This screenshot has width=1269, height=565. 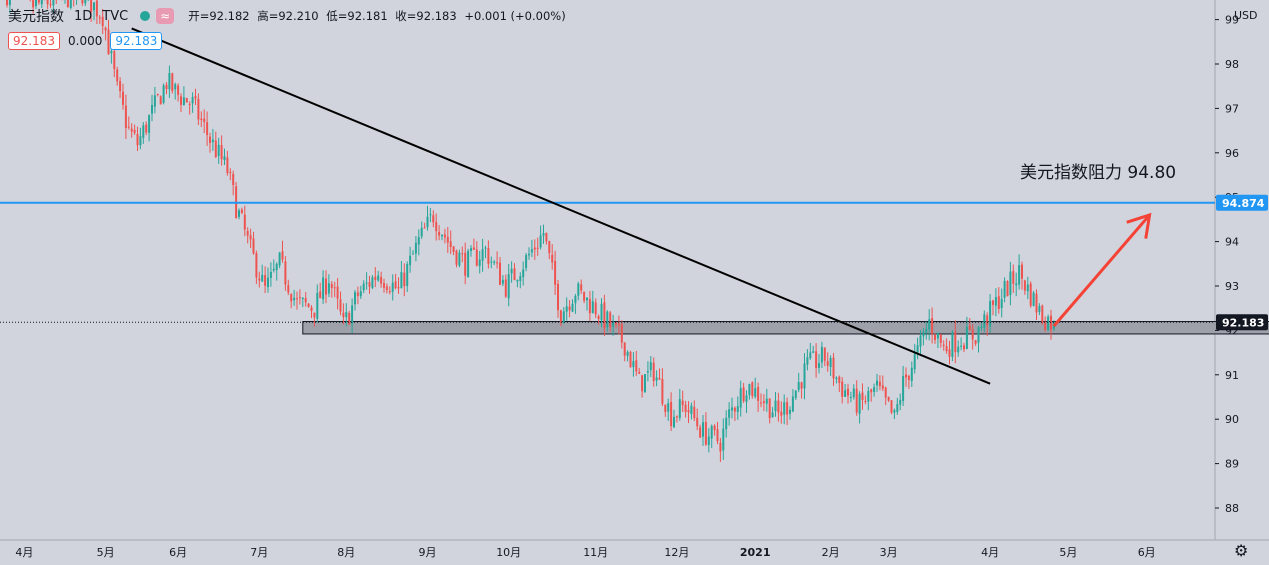 I want to click on price-axis-panel, so click(x=1242, y=282).